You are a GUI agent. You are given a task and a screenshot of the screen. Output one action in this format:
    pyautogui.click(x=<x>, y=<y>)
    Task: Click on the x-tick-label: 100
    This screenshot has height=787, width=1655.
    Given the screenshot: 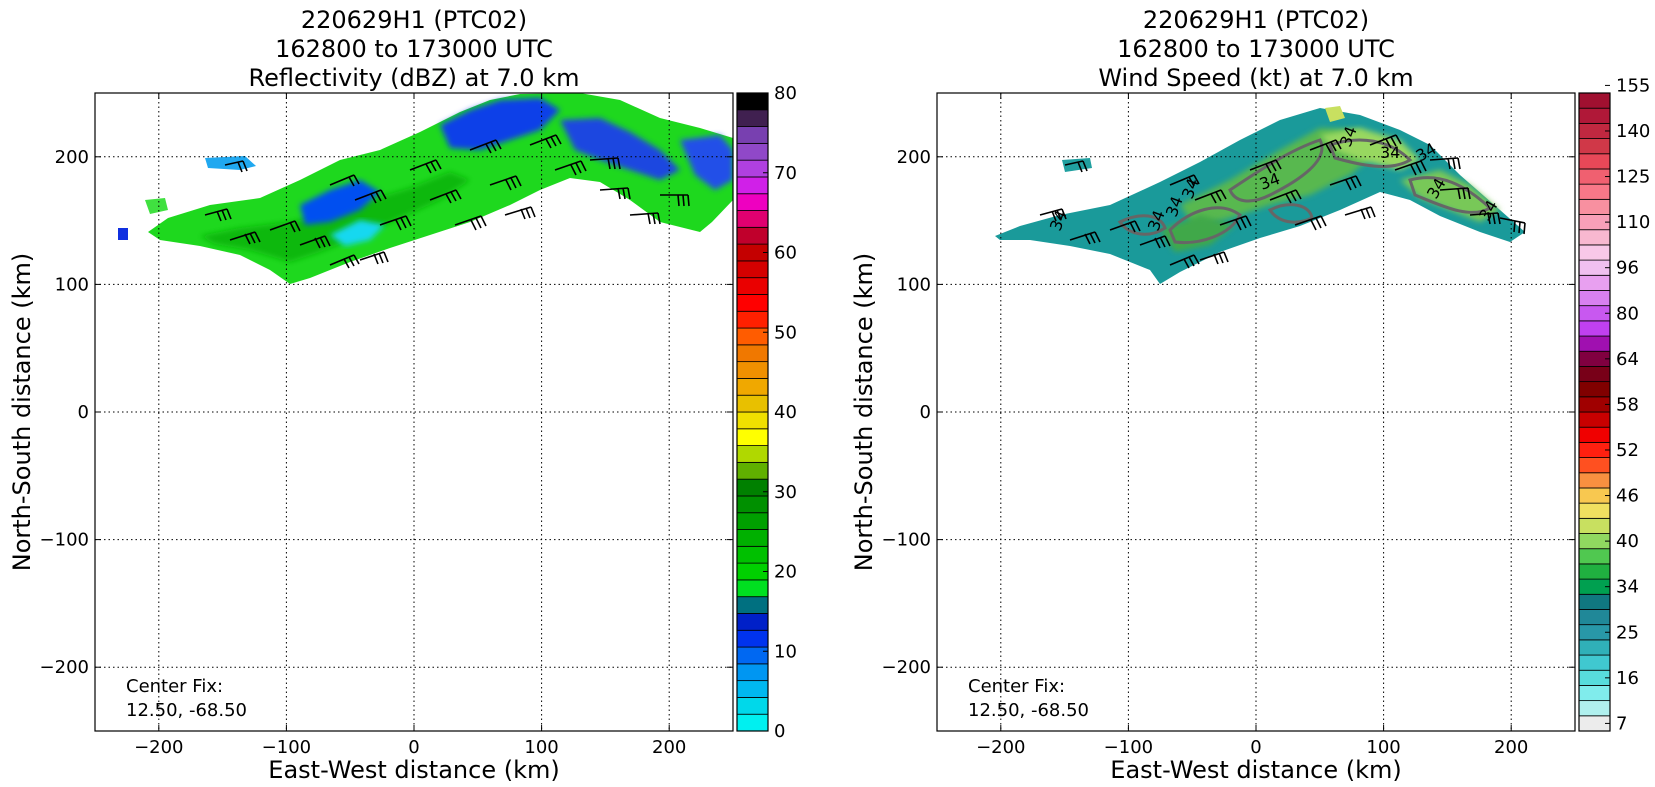 What is the action you would take?
    pyautogui.click(x=541, y=747)
    